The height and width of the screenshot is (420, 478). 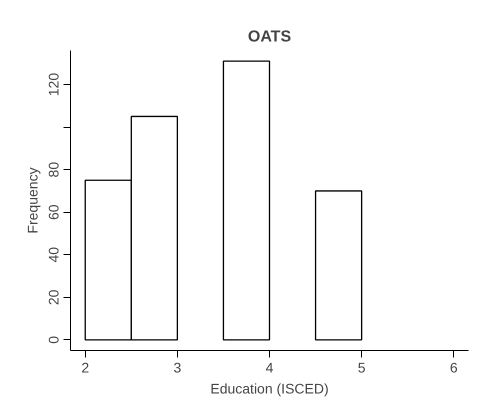 What do you see at coordinates (269, 388) in the screenshot?
I see `x-axis-title: Education (ISCED)` at bounding box center [269, 388].